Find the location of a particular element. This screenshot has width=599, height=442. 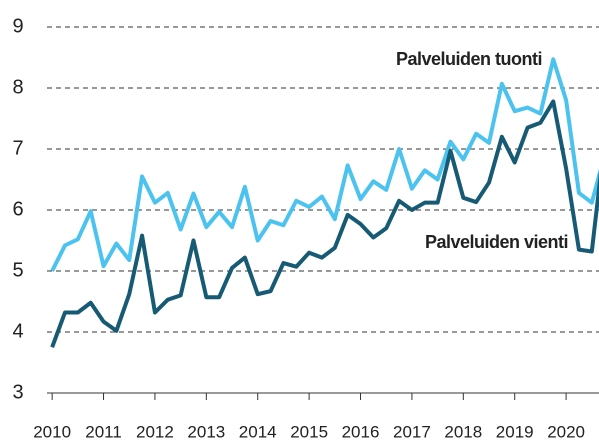

series-label: Palveluiden vienti is located at coordinates (496, 242).